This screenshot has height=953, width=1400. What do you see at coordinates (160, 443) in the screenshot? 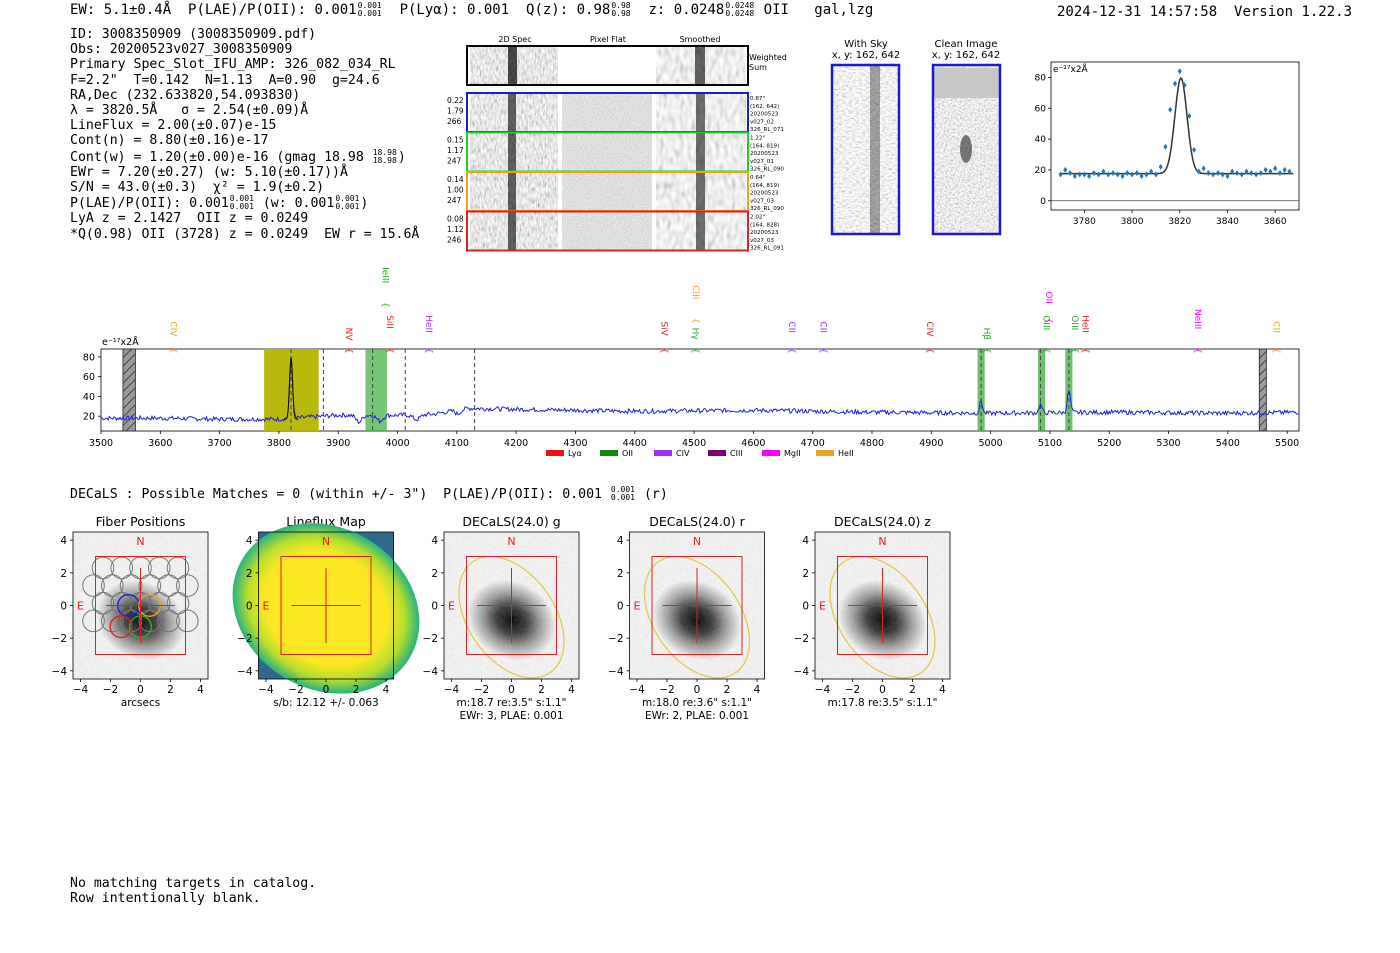
I see `spectrum-xtick-label: 3600` at bounding box center [160, 443].